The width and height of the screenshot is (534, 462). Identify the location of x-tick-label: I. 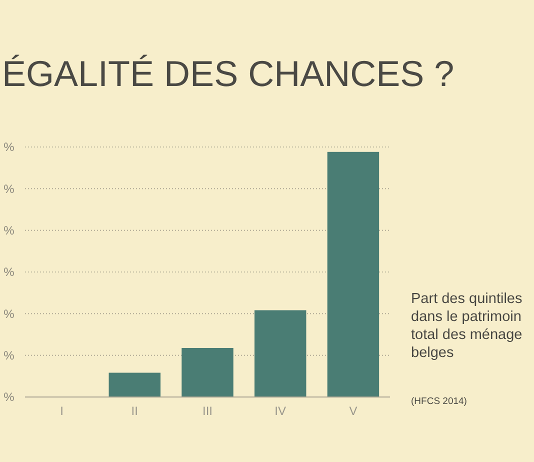
(62, 411).